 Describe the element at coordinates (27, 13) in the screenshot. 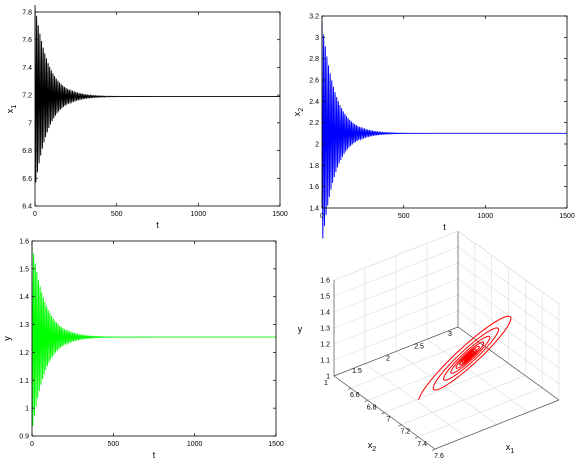

I see `y-tick-label: 7.8` at that location.